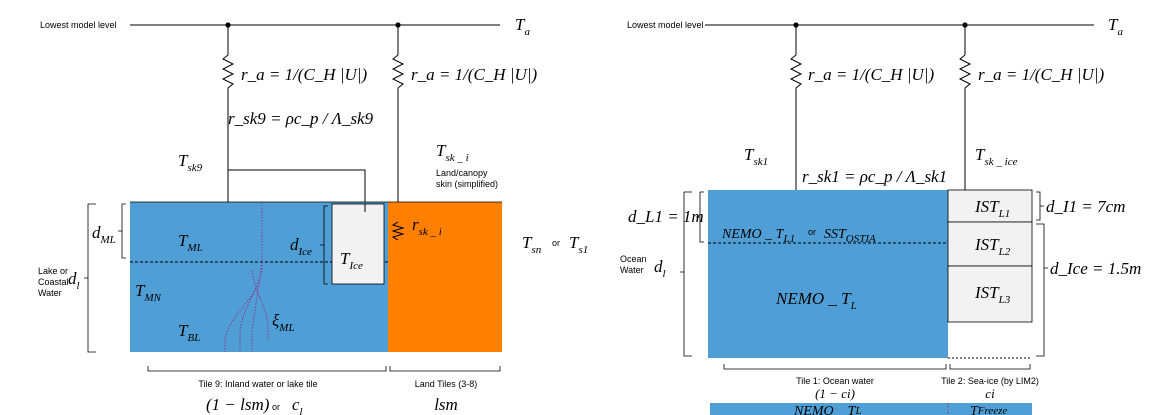  Describe the element at coordinates (835, 367) in the screenshot. I see `right-tile1-bracket` at that location.